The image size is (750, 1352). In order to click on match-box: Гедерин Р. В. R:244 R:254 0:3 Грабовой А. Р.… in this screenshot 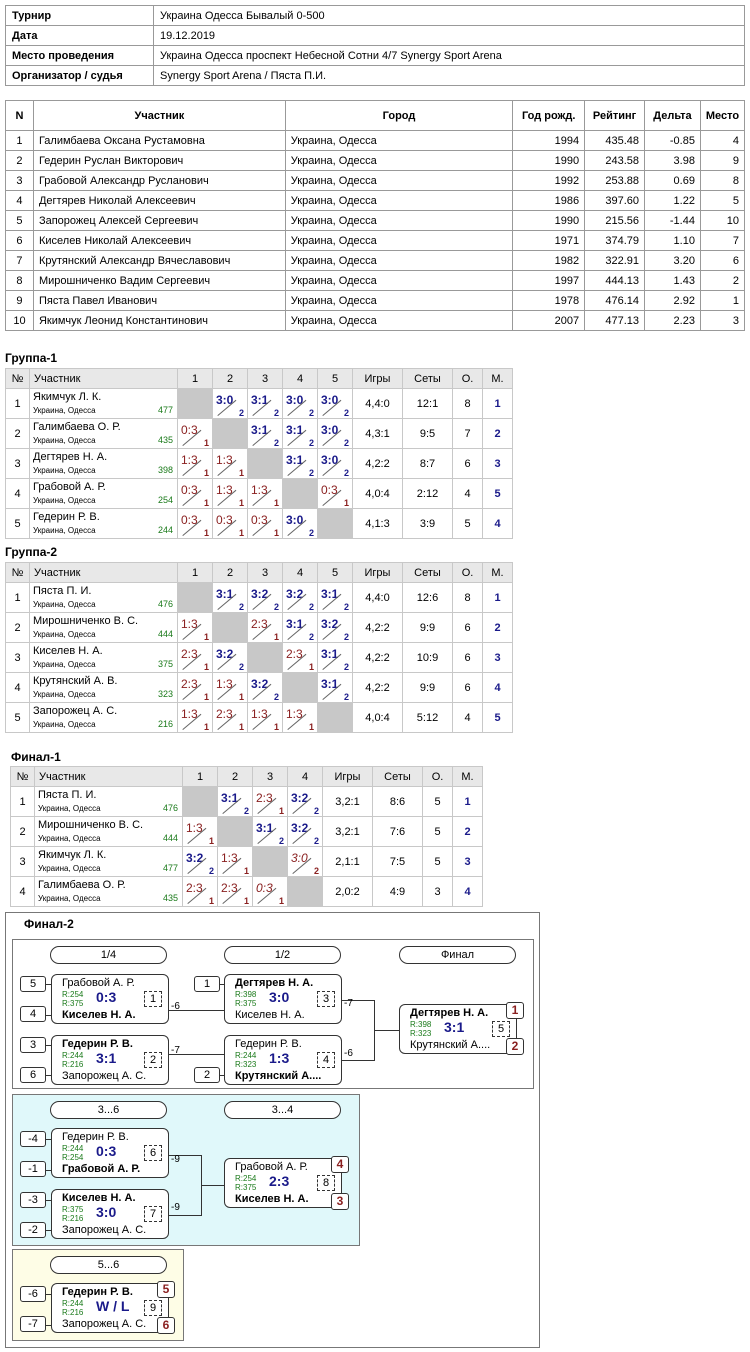, I will do `click(110, 1153)`.